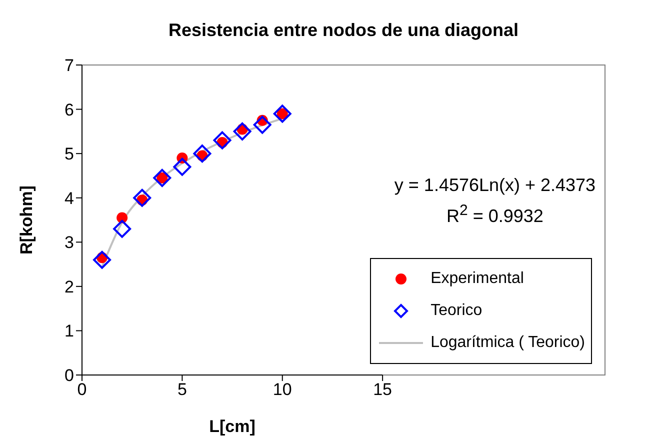 This screenshot has width=650, height=446. What do you see at coordinates (382, 390) in the screenshot?
I see `x-tick-label: 15` at bounding box center [382, 390].